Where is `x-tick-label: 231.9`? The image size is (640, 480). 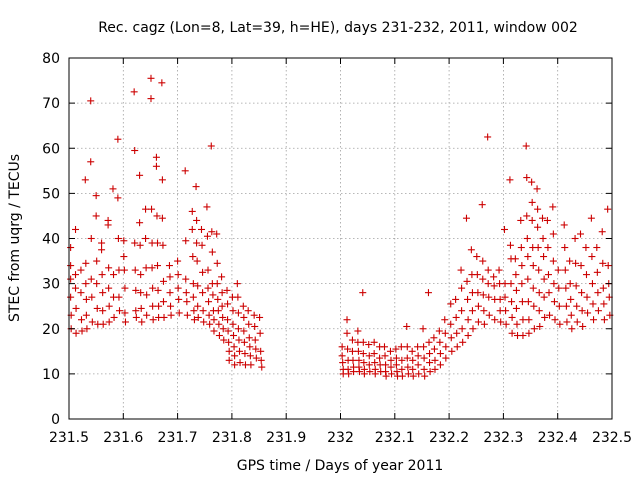 x-tick-label: 231.9 is located at coordinates (286, 438).